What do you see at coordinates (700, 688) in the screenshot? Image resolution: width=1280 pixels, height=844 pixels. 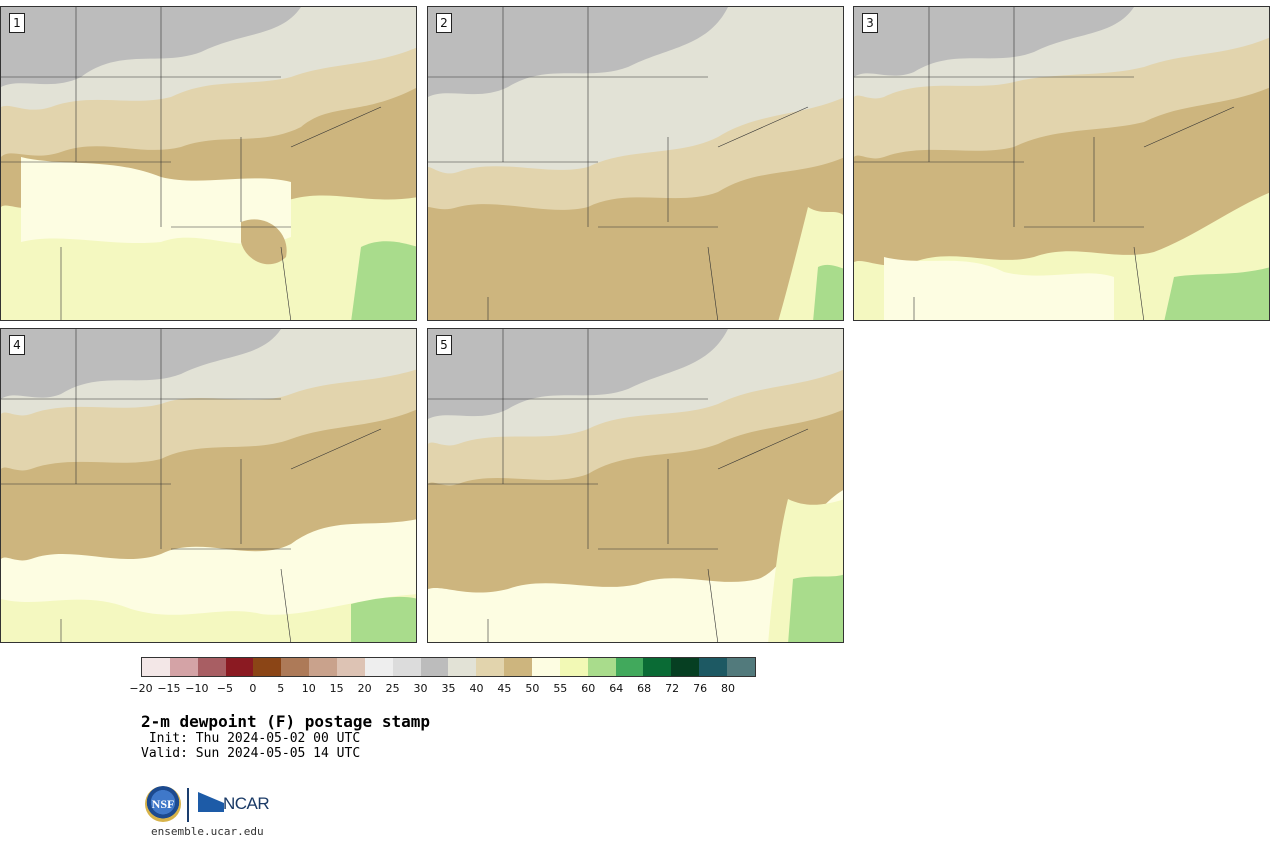 I see `colorbar-tick-label: 76` at bounding box center [700, 688].